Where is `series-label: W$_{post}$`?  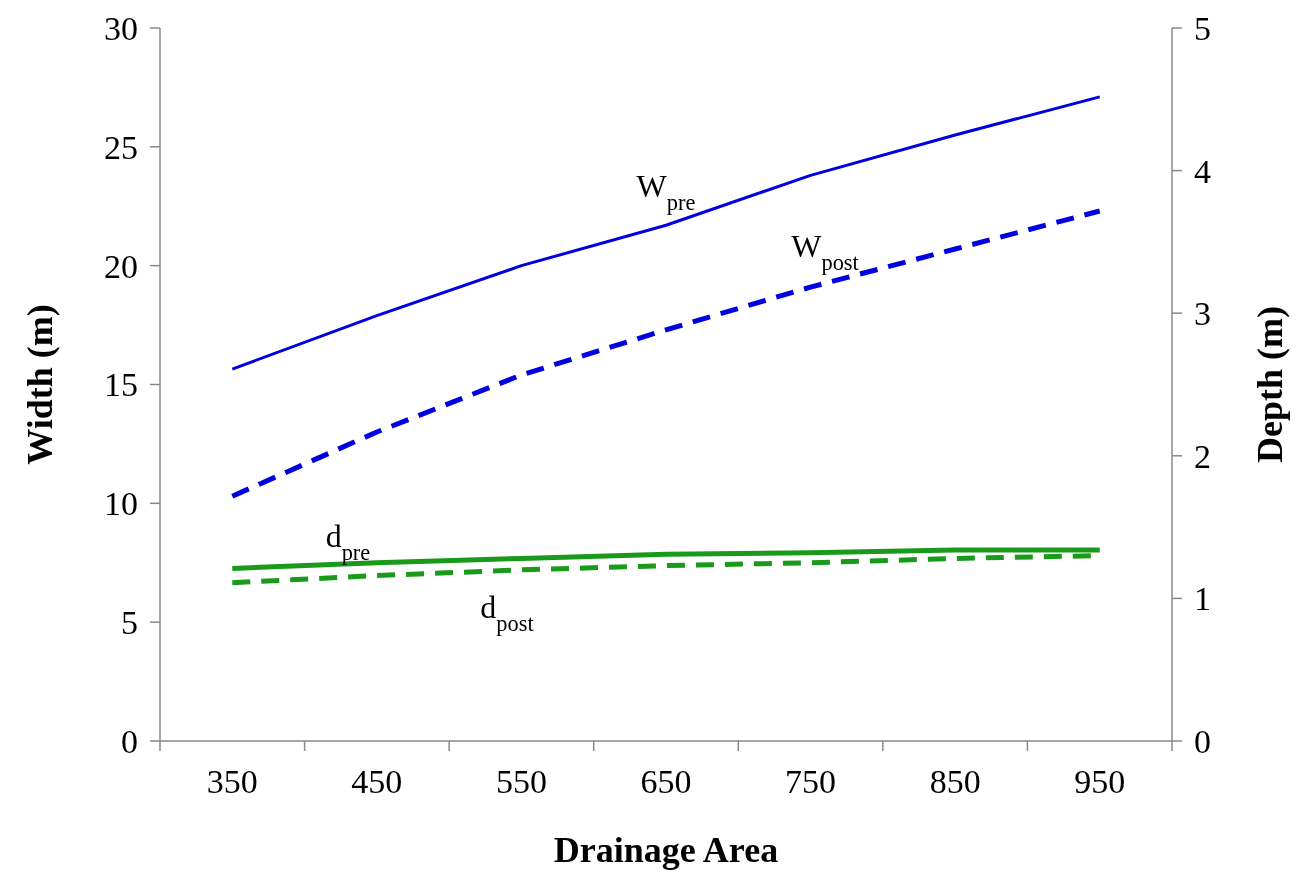
series-label: W$_{post}$ is located at coordinates (825, 251).